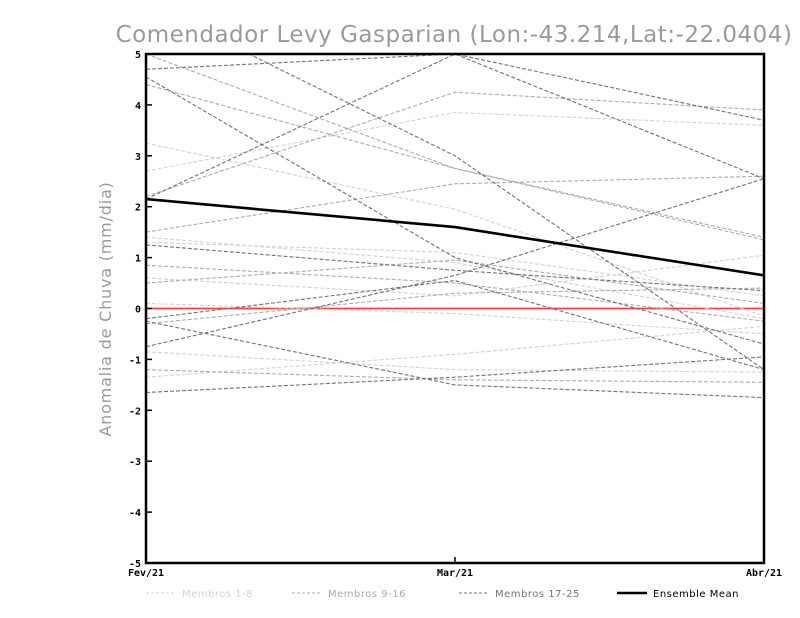 The width and height of the screenshot is (800, 618). What do you see at coordinates (146, 573) in the screenshot?
I see `x-tick-label: Fev/21` at bounding box center [146, 573].